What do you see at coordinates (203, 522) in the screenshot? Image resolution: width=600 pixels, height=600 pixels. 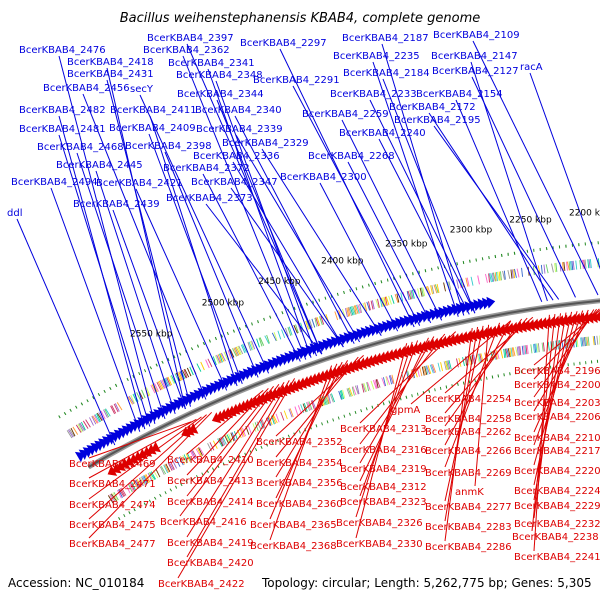 I see `gene-label: BcerKBAB4_2416` at bounding box center [203, 522].